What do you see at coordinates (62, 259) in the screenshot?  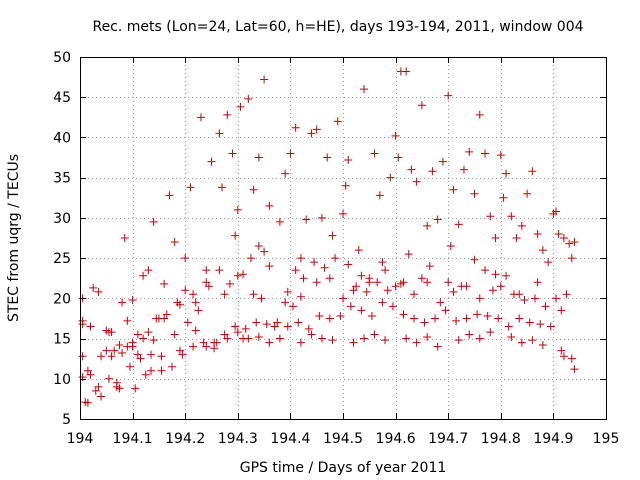 I see `y-tick-label: 25` at bounding box center [62, 259].